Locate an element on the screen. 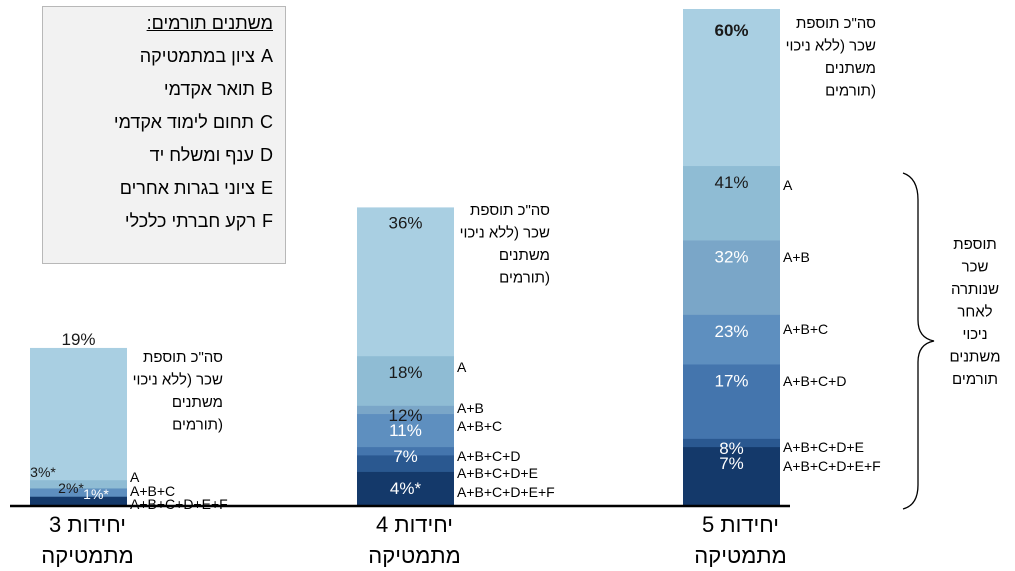 Image resolution: width=1015 pixels, height=571 pixels. legend-item-d: D ענף ומשלח יד is located at coordinates (158, 155).